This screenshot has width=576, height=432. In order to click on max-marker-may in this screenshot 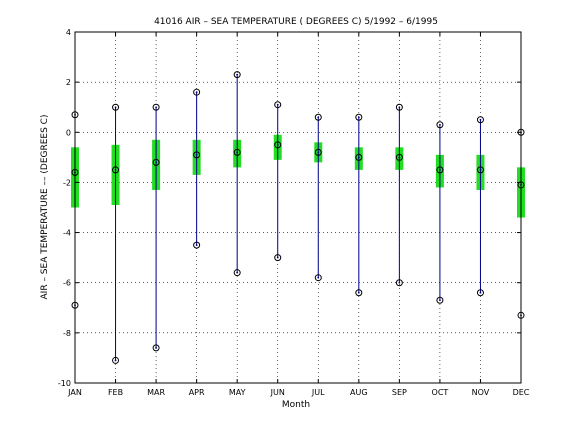, I will do `click(237, 75)`.